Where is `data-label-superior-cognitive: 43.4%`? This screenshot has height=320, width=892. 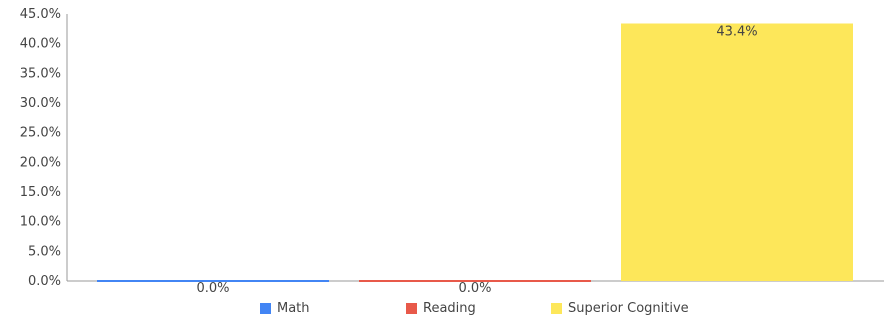
data-label-superior-cognitive: 43.4% is located at coordinates (736, 31).